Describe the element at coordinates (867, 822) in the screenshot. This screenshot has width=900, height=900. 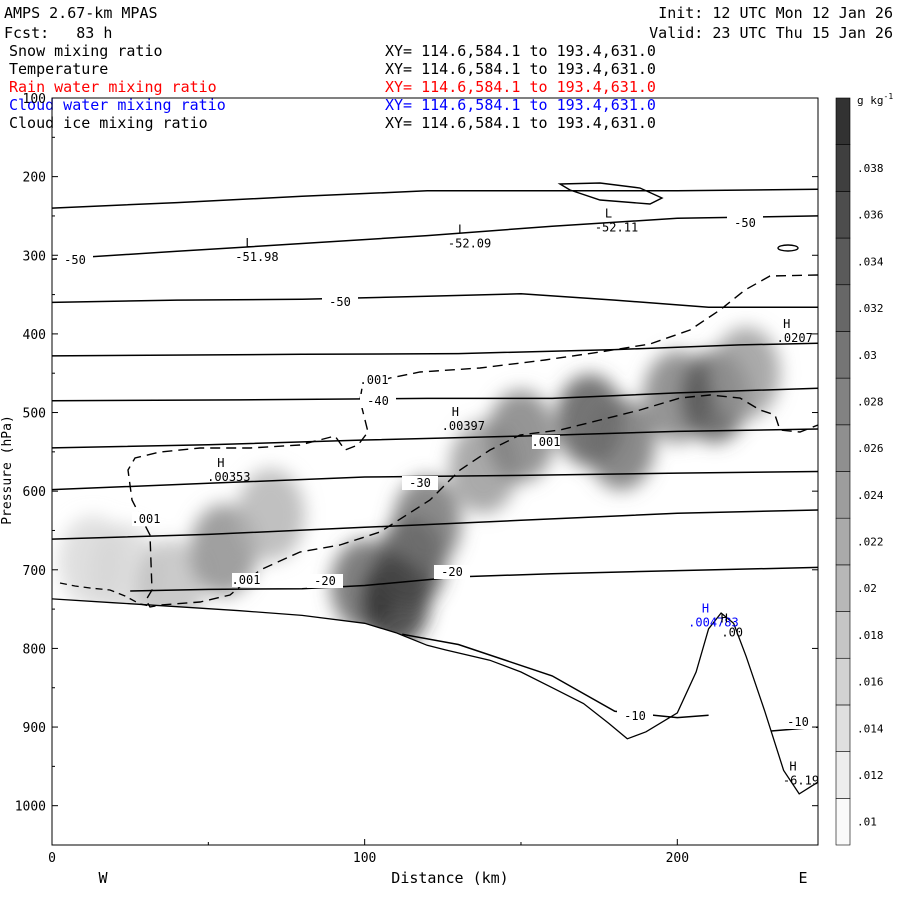
I see `colorbar-label: .01` at that location.